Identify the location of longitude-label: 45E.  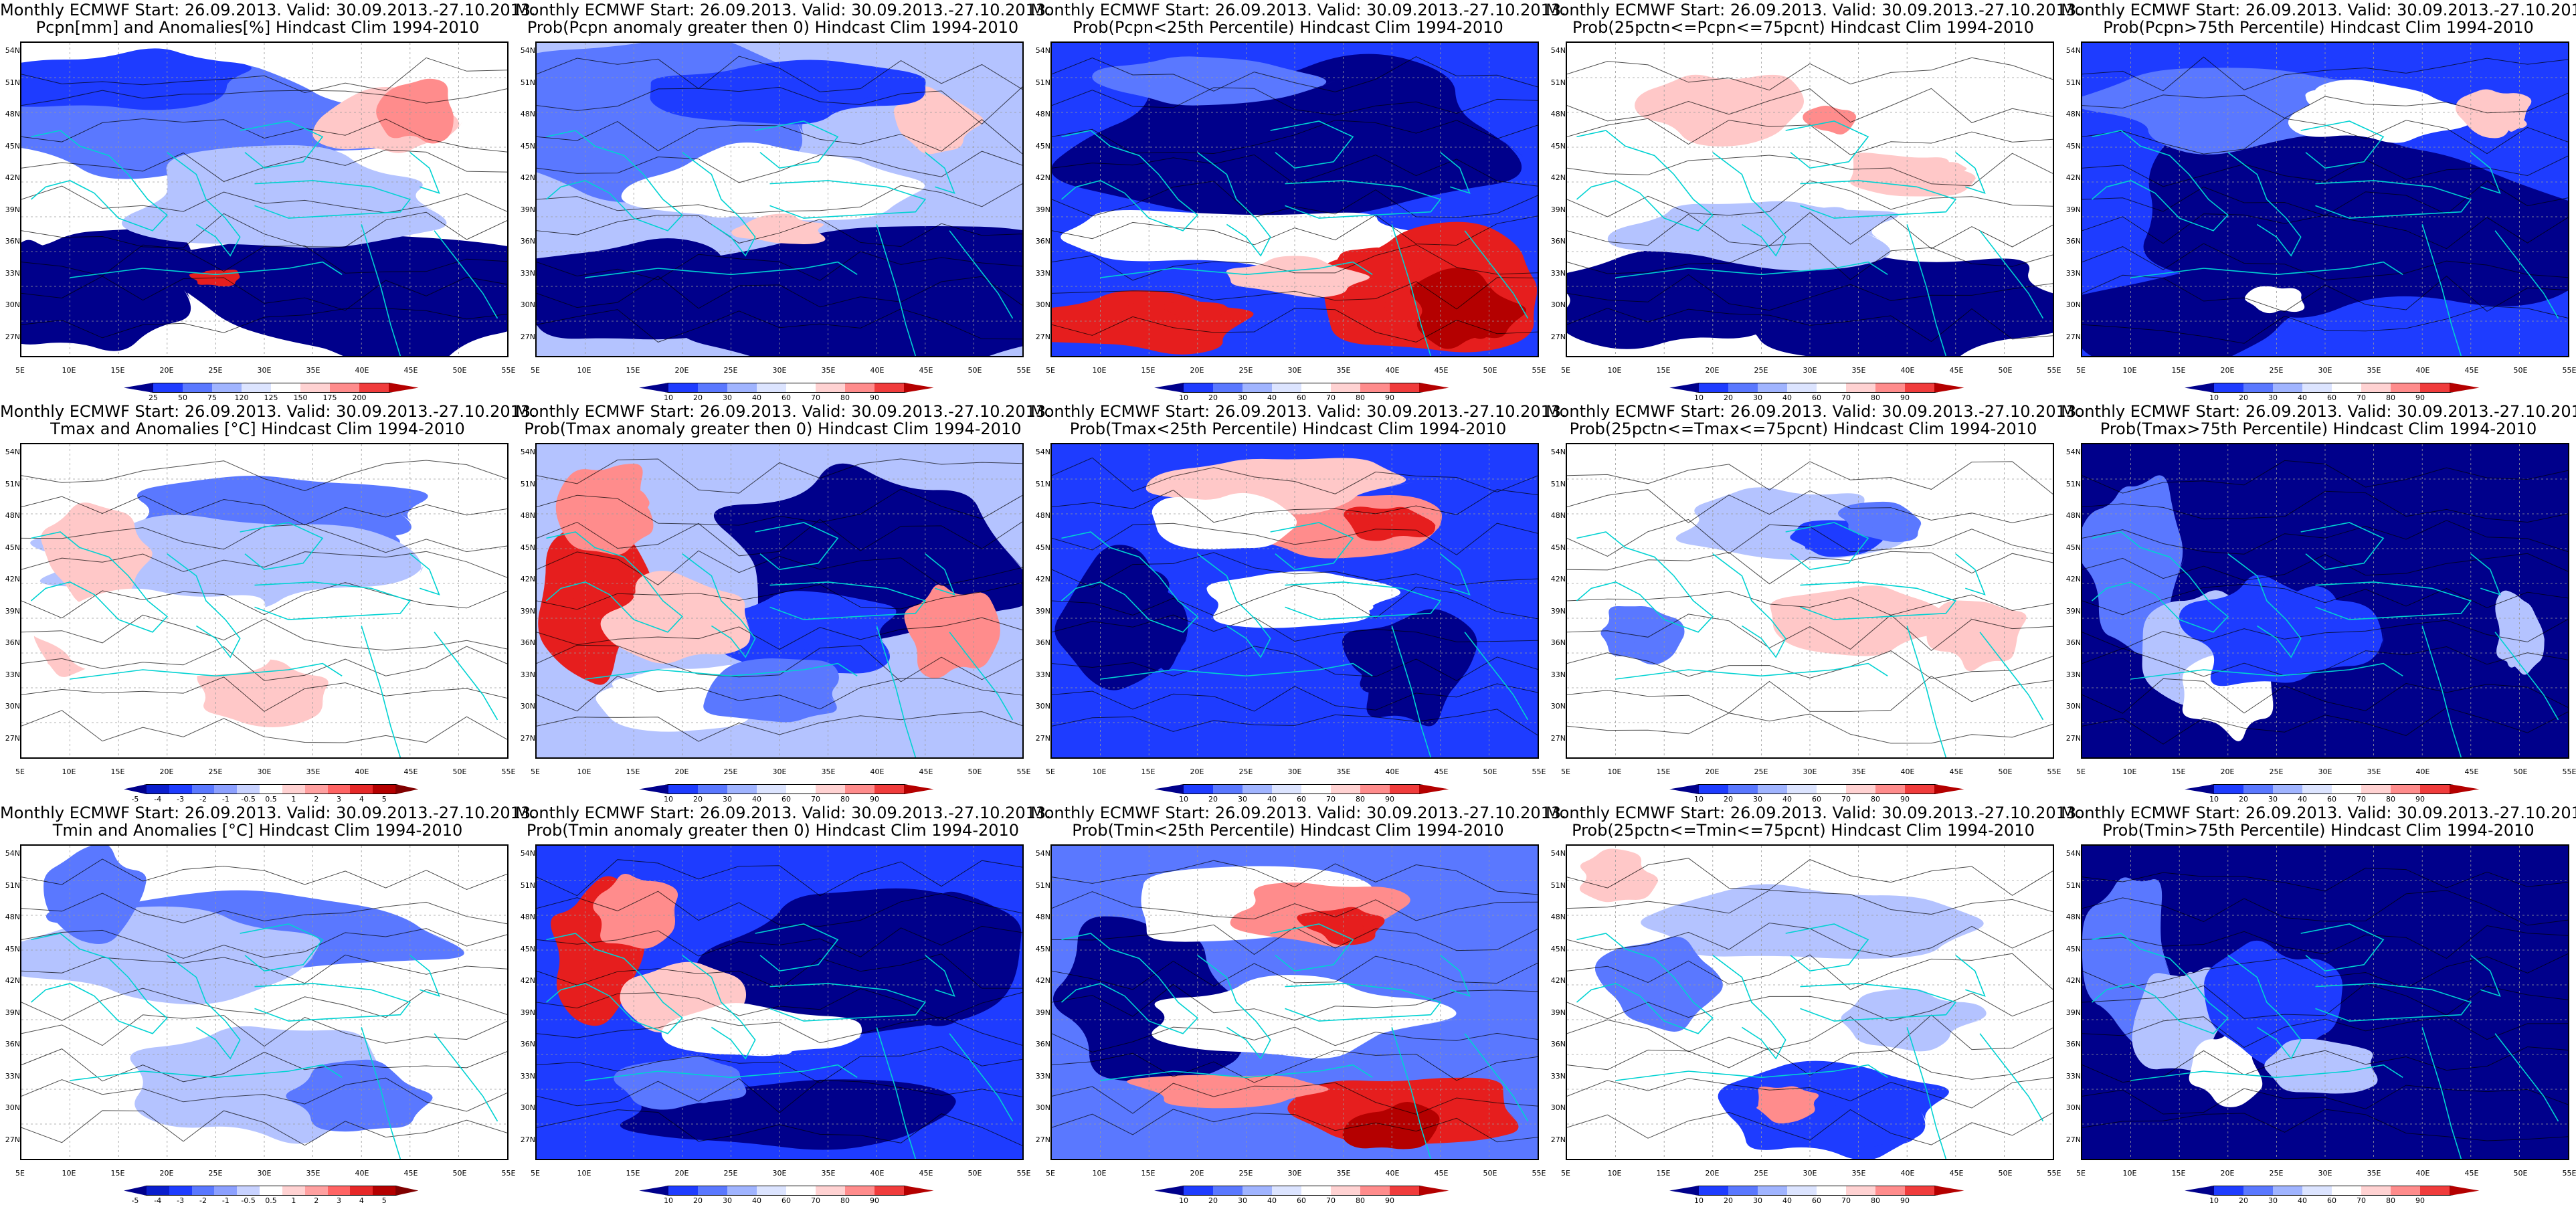
(926, 1173).